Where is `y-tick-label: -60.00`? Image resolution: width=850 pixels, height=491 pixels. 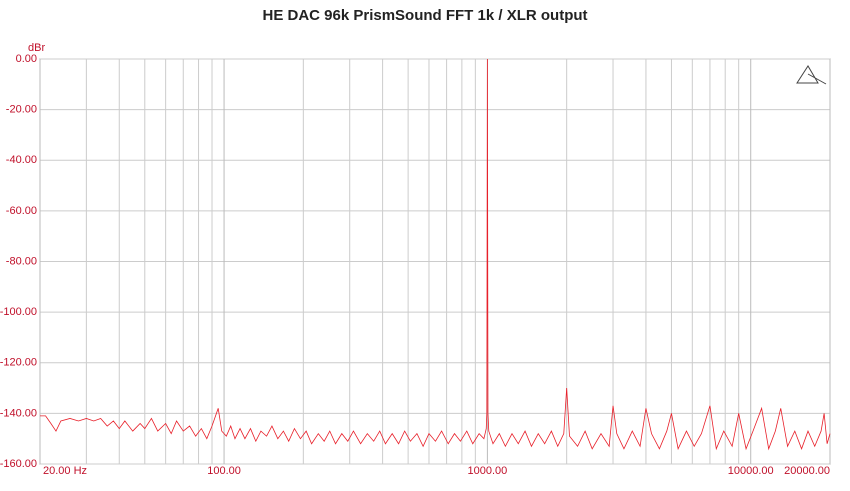
y-tick-label: -60.00 is located at coordinates (21, 211).